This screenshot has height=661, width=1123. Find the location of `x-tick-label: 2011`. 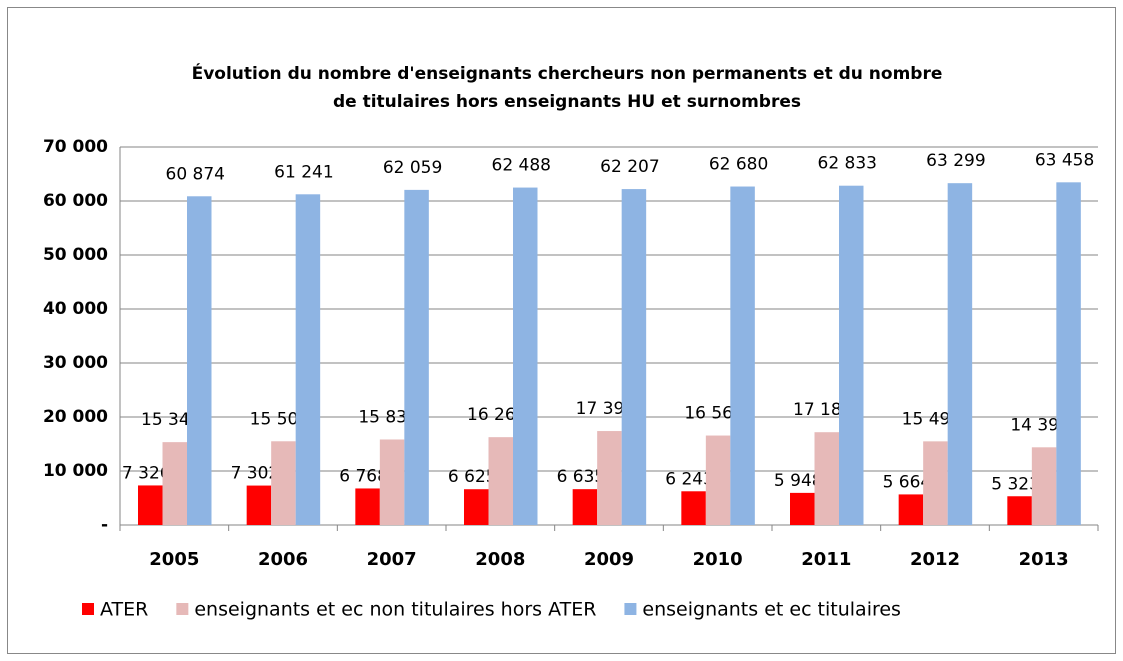

x-tick-label: 2011 is located at coordinates (826, 559).